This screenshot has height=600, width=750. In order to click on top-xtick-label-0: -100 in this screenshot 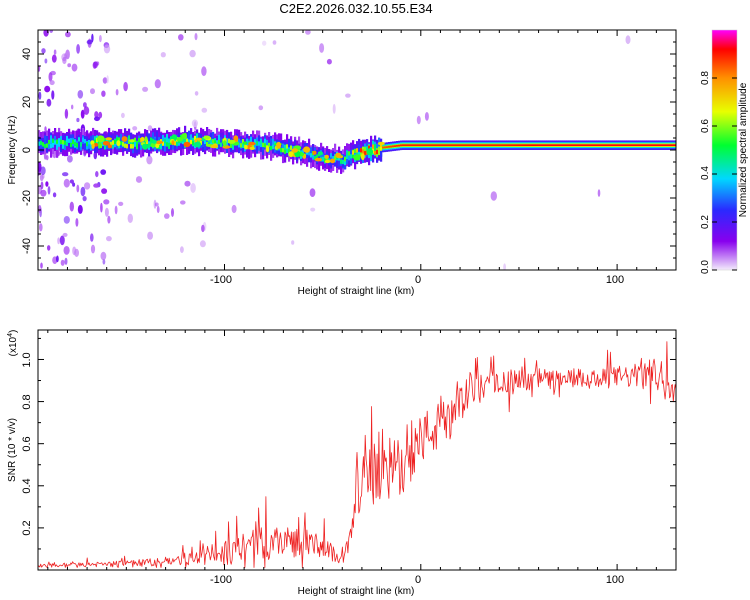, I will do `click(221, 280)`.